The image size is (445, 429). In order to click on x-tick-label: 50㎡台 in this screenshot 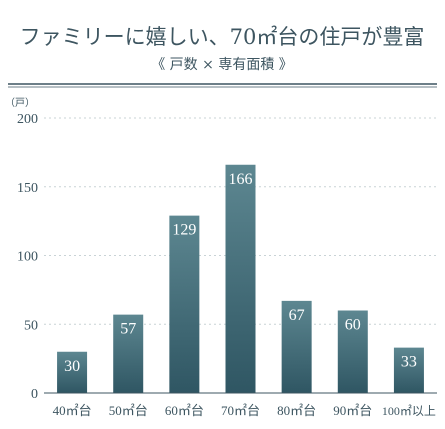, I will do `click(128, 410)`.